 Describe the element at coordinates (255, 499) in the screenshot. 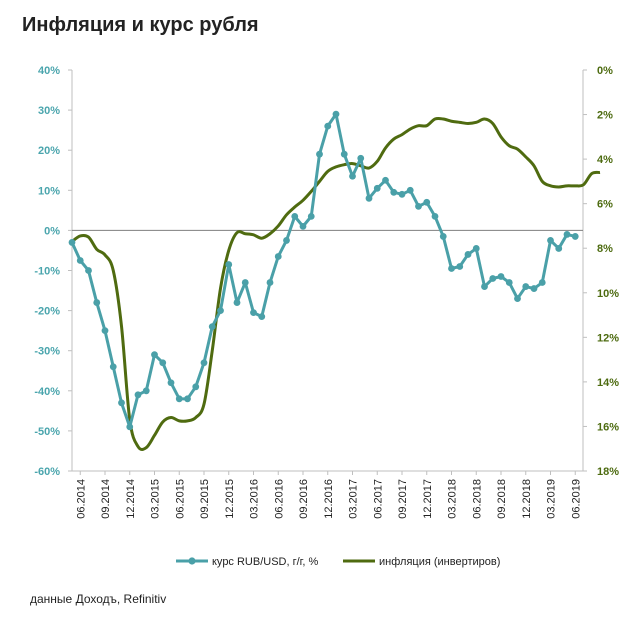

I see `x-tick-label: 03.2016` at that location.